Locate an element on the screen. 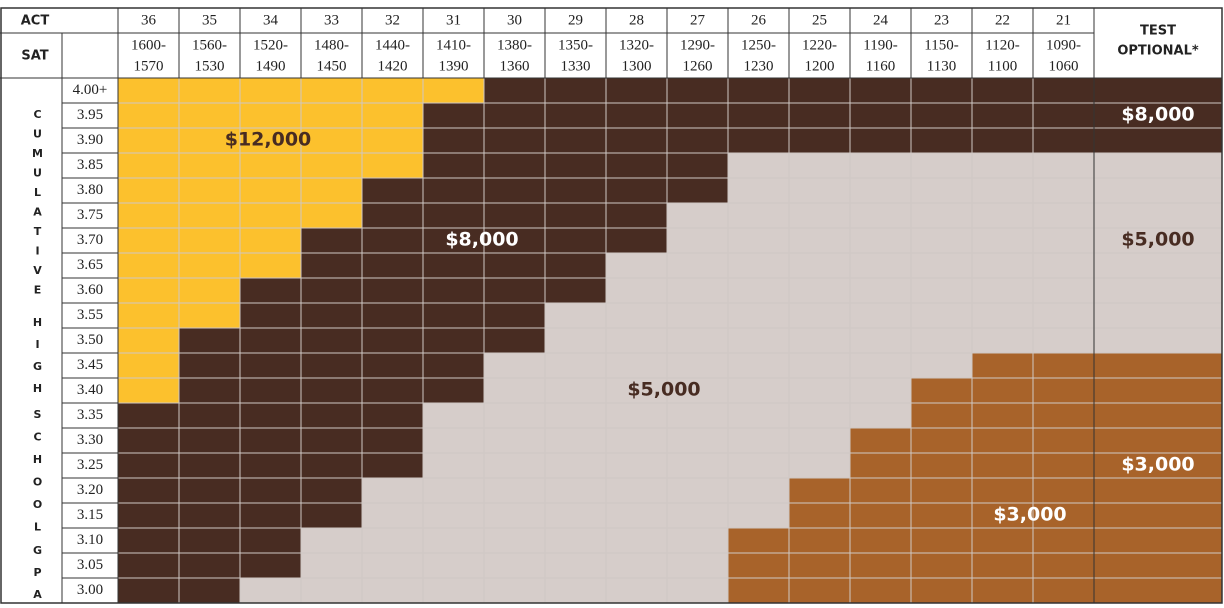 Image resolution: width=1224 pixels, height=608 pixels. gpa: 3.10 is located at coordinates (90, 540).